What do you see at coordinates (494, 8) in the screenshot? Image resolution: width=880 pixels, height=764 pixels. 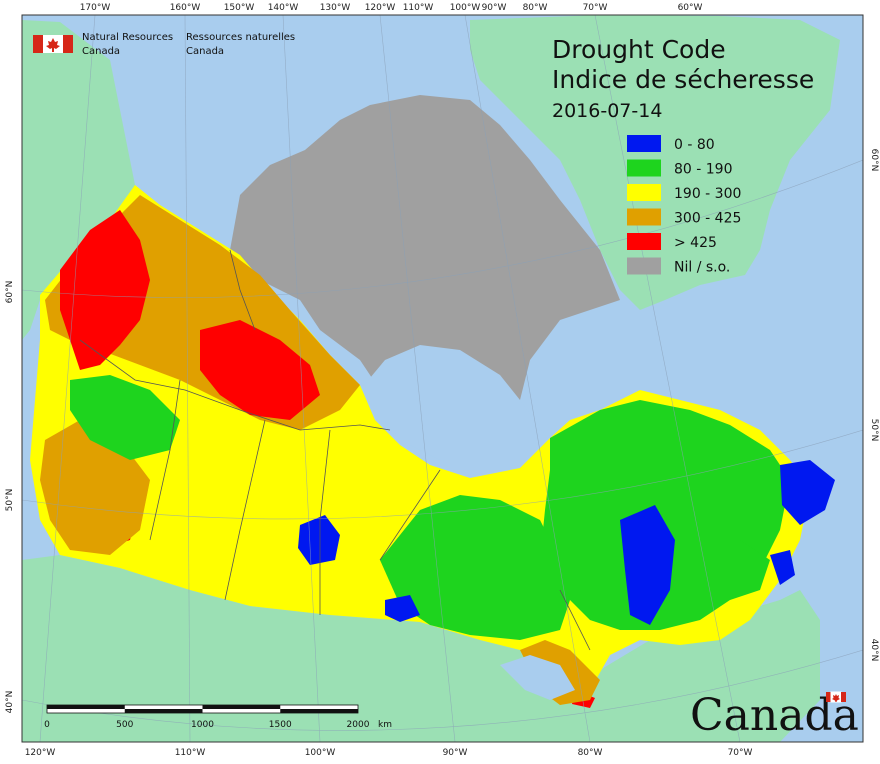 I see `tick-top-9: 90°W` at bounding box center [494, 8].